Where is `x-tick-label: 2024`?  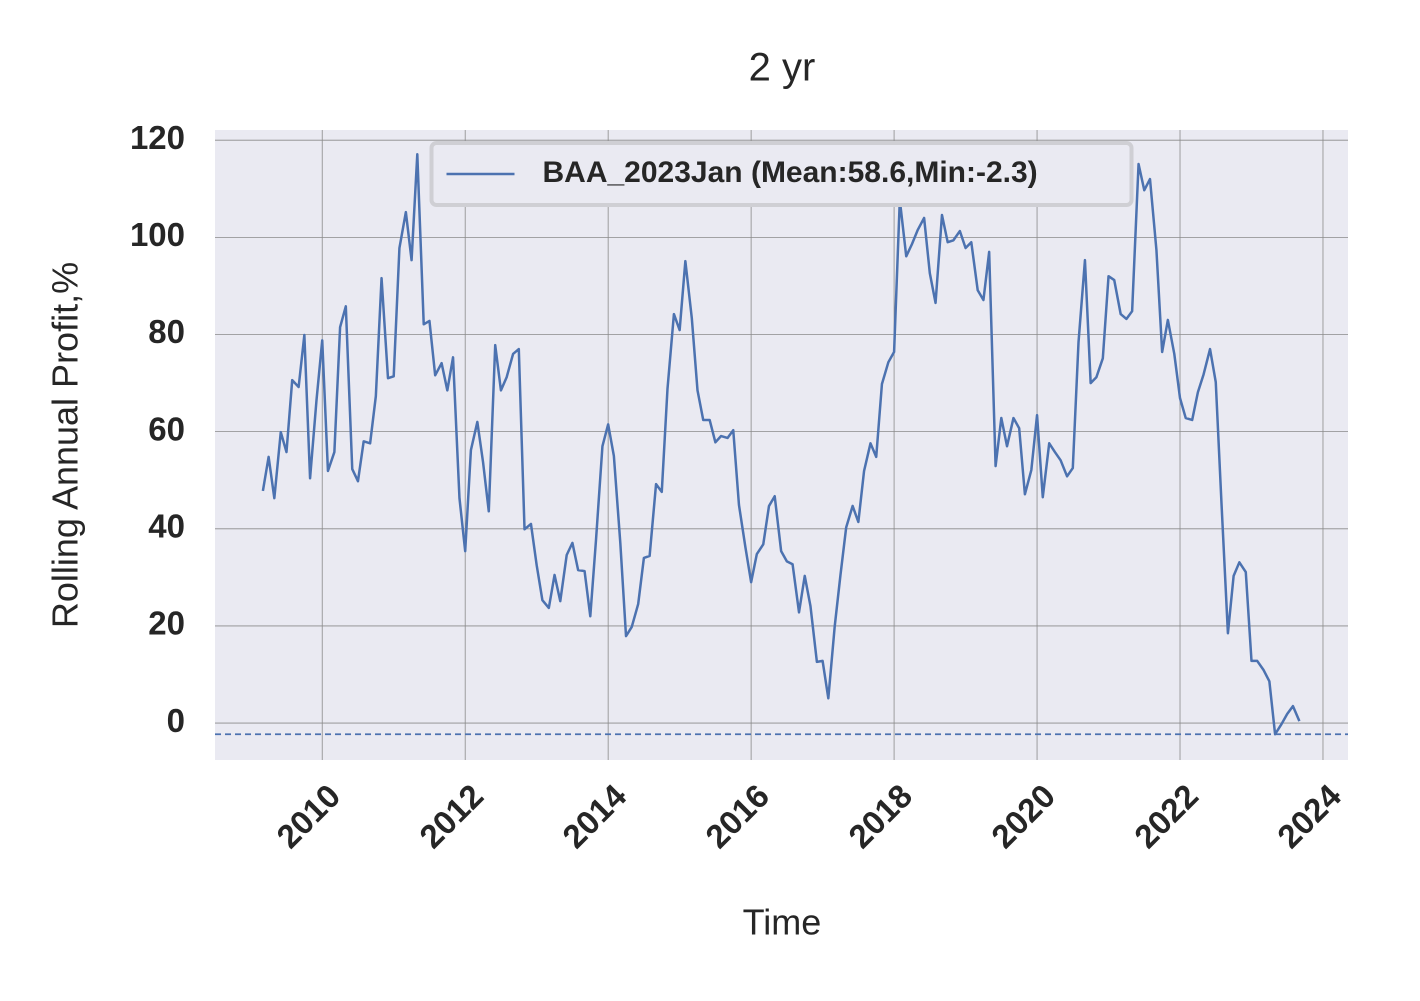
x-tick-label: 2024 is located at coordinates (1309, 816).